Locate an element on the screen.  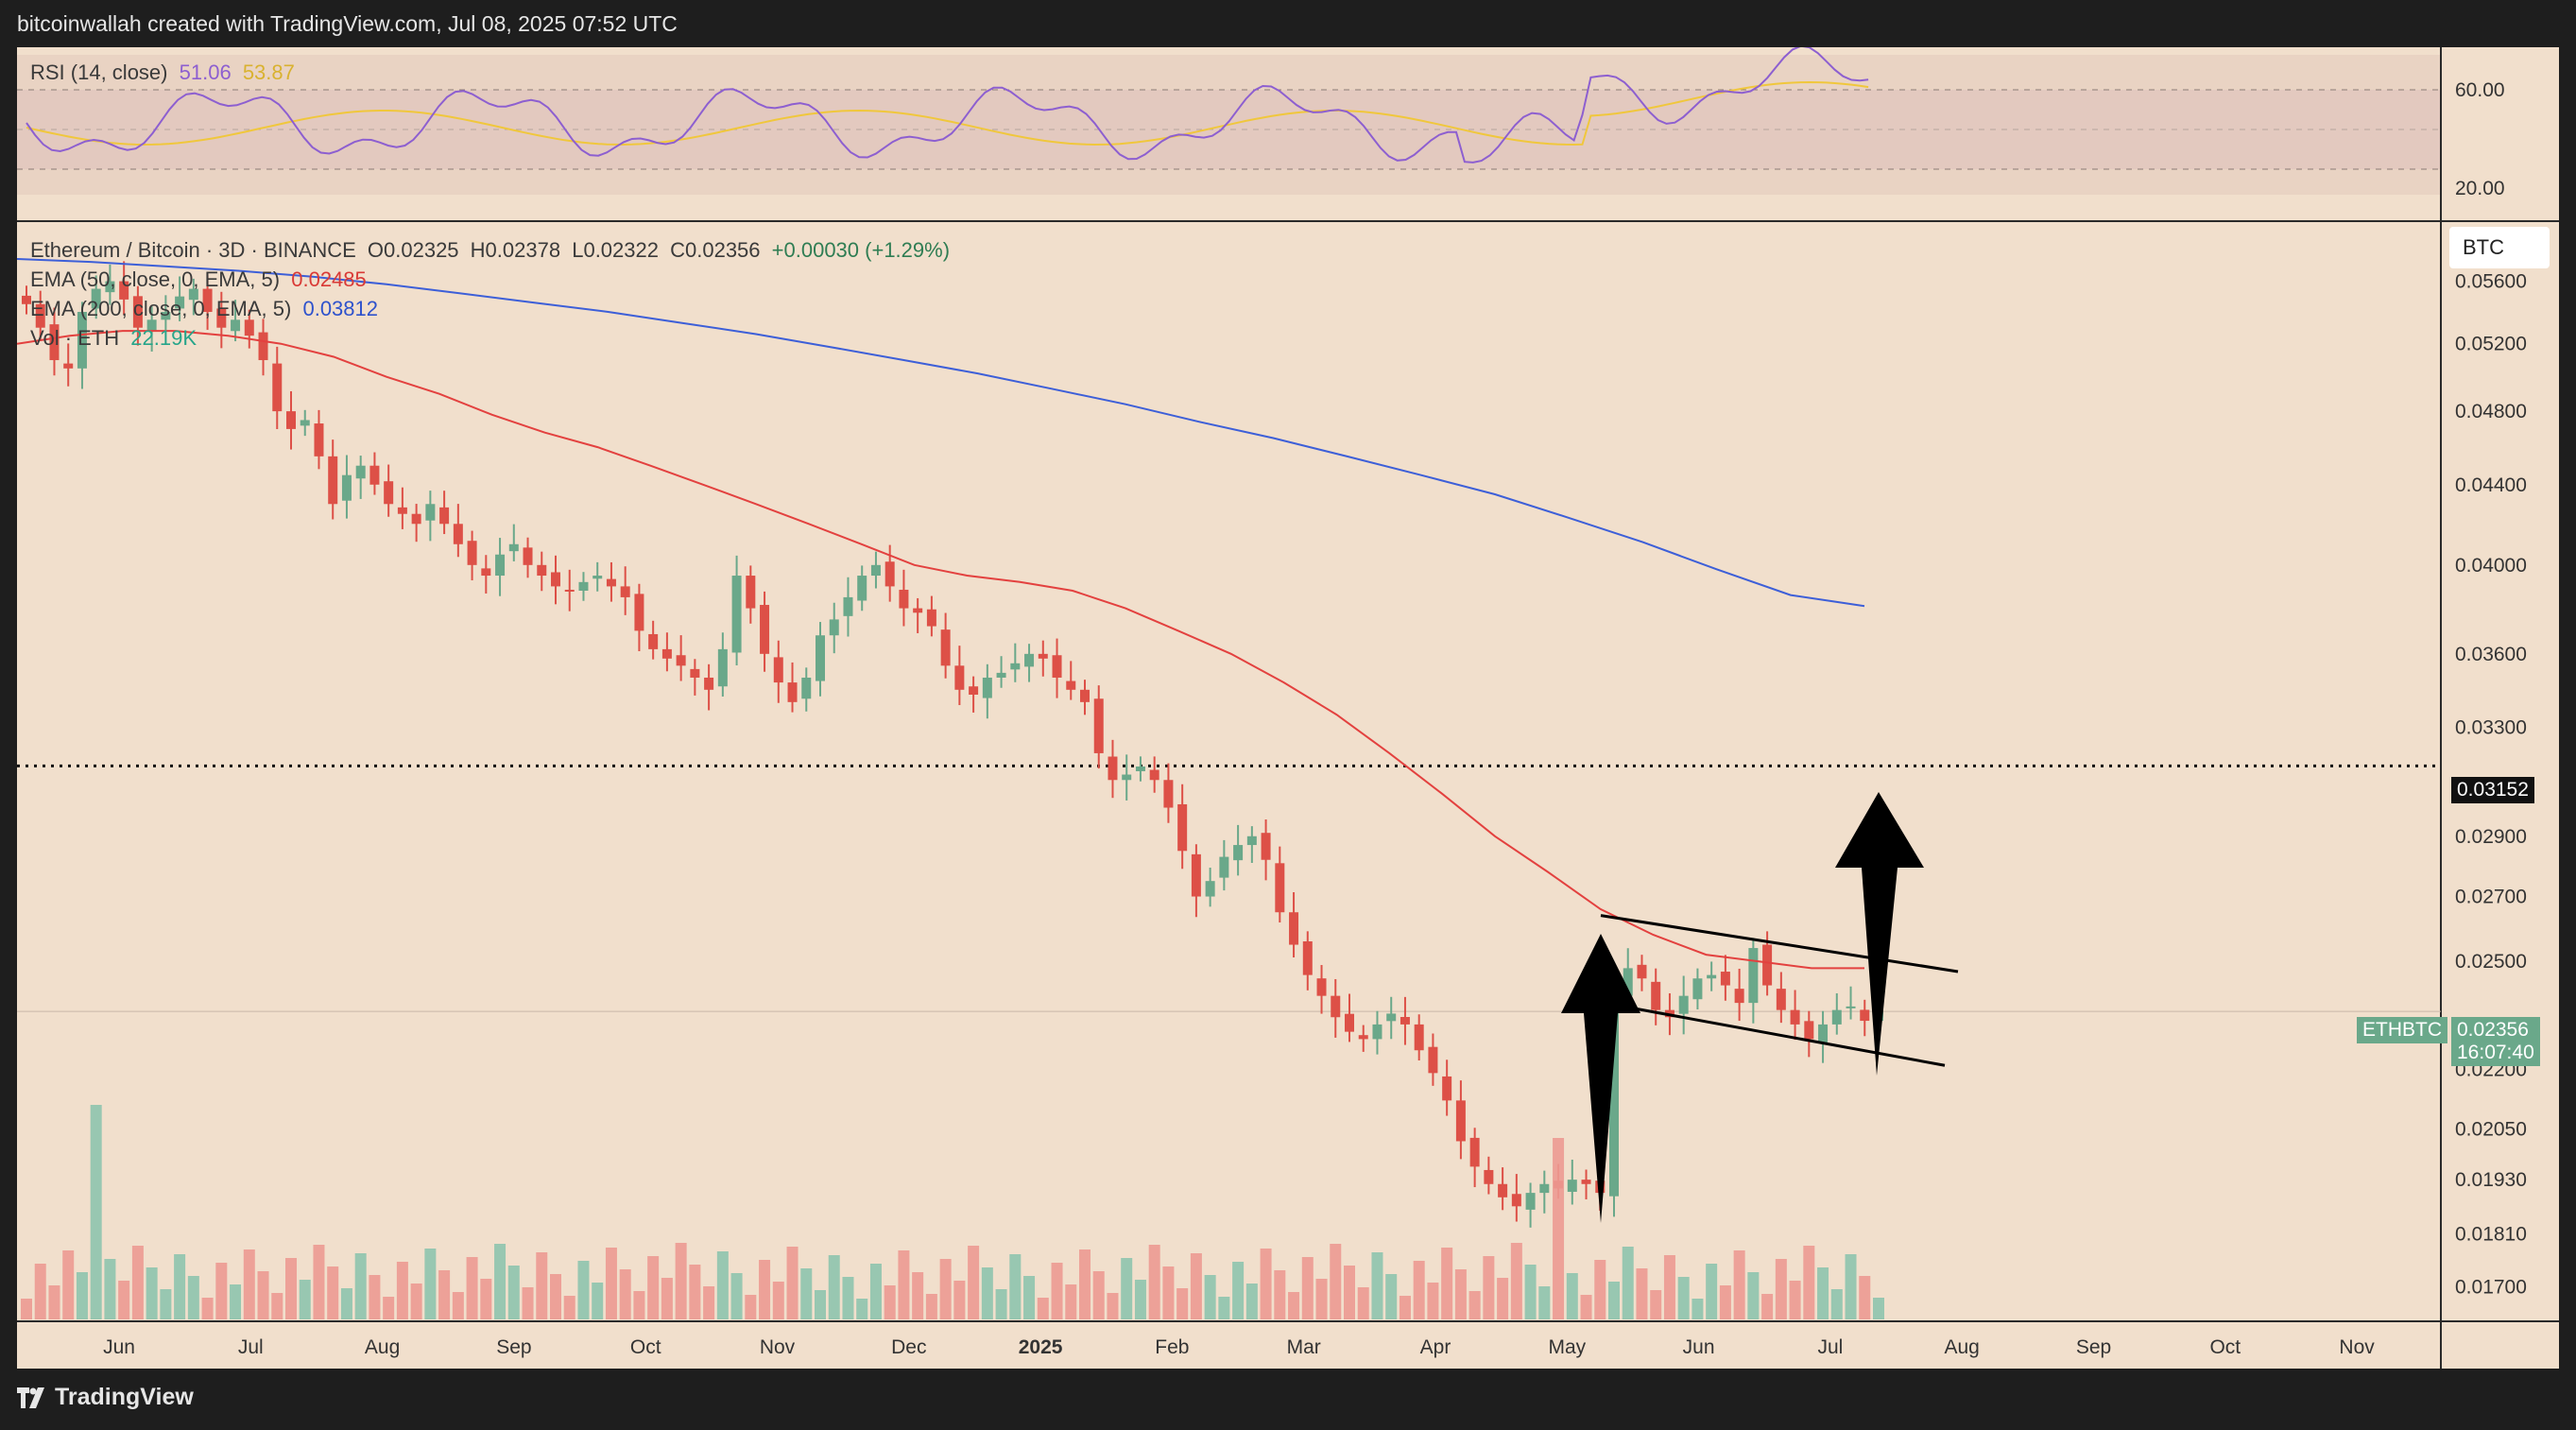
open-value: O0.02325 is located at coordinates (413, 250).